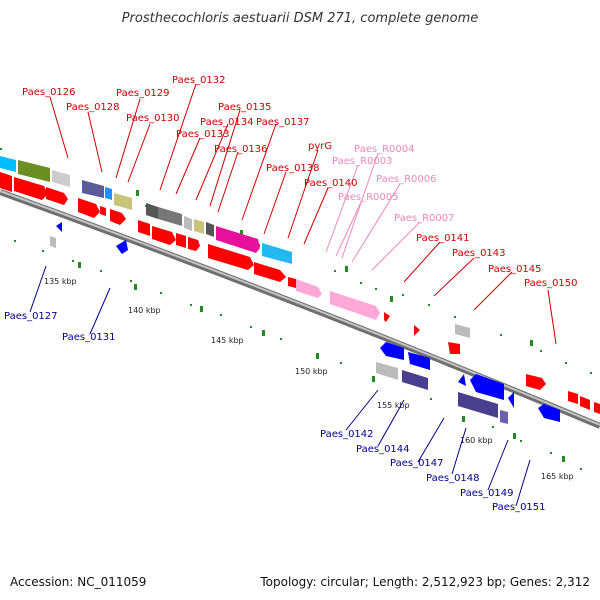 This screenshot has height=600, width=600. I want to click on gene-label: Paes_0128, so click(93, 107).